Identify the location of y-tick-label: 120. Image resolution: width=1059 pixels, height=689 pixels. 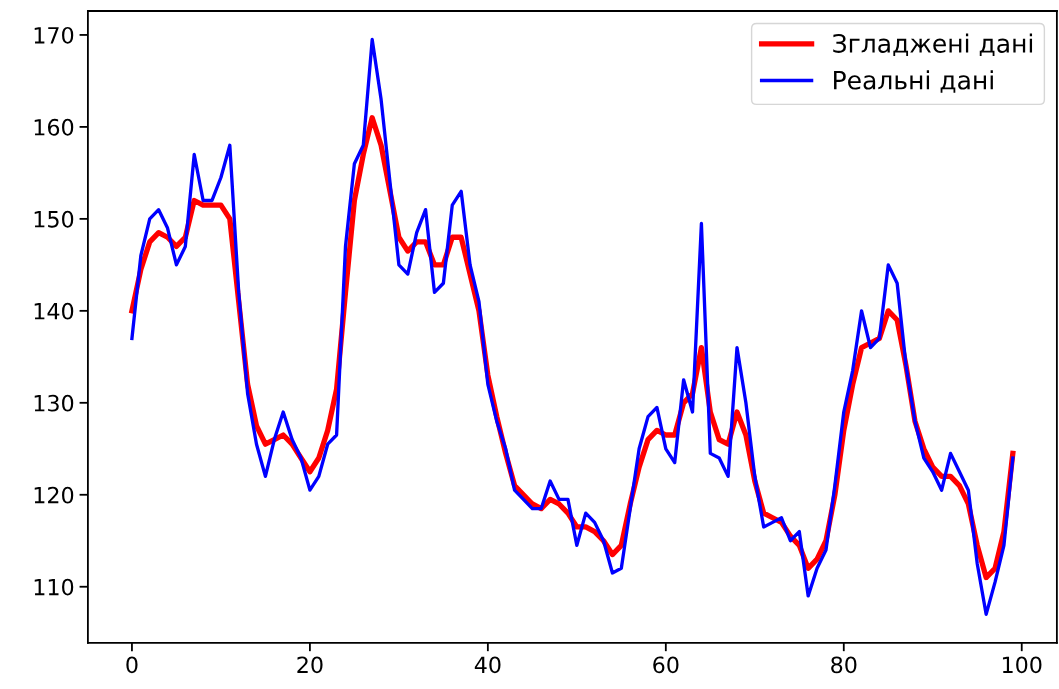
(54, 495).